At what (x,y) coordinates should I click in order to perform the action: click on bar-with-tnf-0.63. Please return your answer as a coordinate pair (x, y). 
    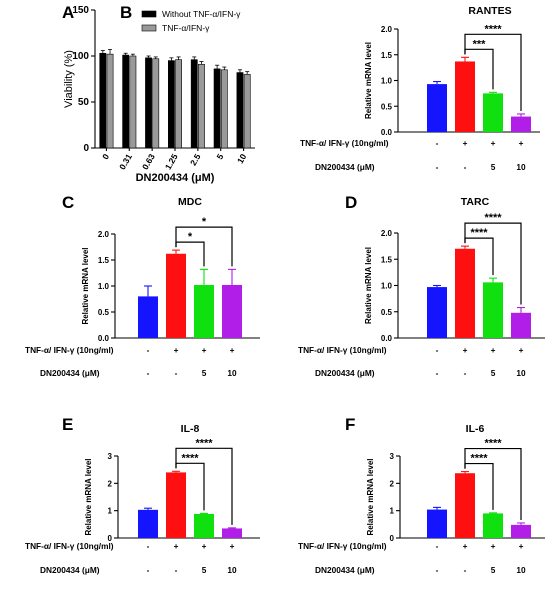
    Looking at the image, I should click on (156, 103).